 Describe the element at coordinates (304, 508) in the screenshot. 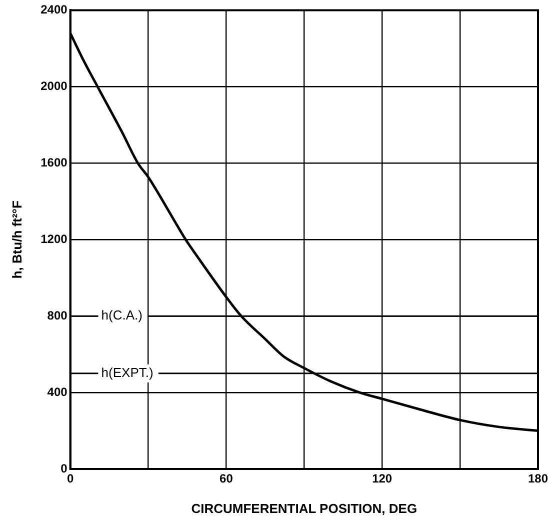

I see `x-axis-title: CIRCUMFERENTIAL POSITION, DEG` at that location.